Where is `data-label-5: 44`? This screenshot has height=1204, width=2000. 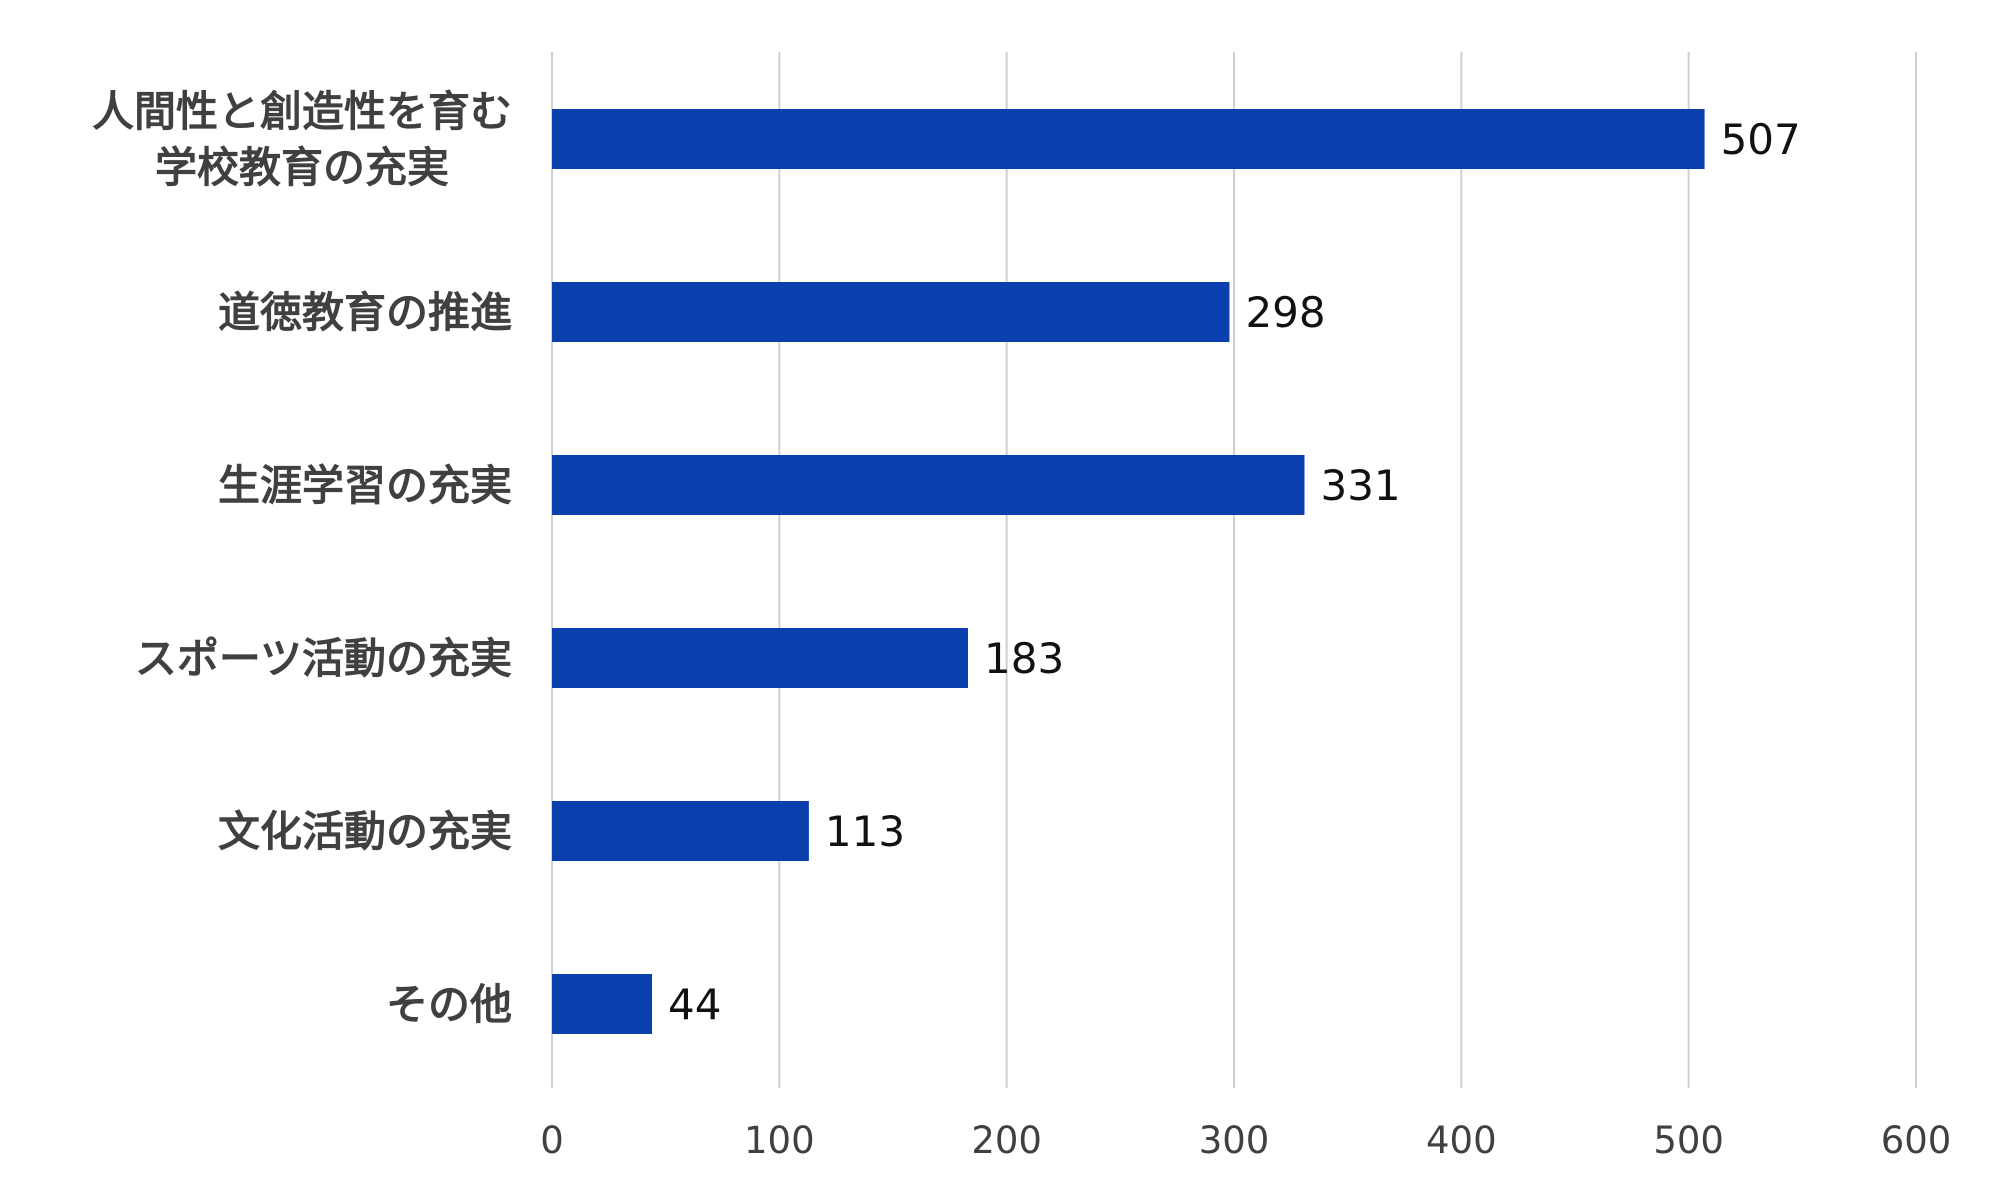
data-label-5: 44 is located at coordinates (694, 1004).